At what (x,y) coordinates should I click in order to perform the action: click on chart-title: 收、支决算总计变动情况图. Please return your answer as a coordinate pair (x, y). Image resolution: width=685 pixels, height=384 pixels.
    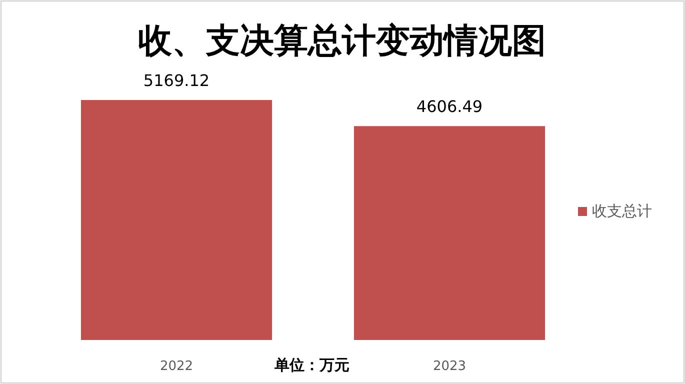
    Looking at the image, I should click on (342, 41).